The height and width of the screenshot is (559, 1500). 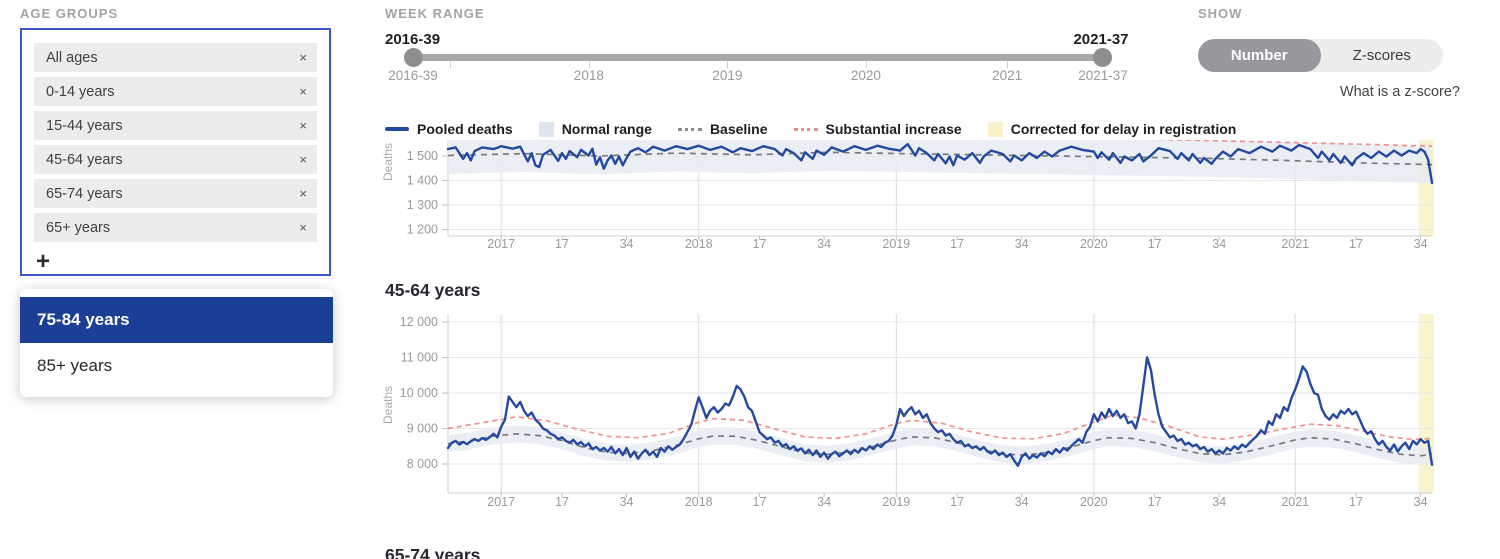 I want to click on week-range-to-value: 2021-37, so click(x=1101, y=39).